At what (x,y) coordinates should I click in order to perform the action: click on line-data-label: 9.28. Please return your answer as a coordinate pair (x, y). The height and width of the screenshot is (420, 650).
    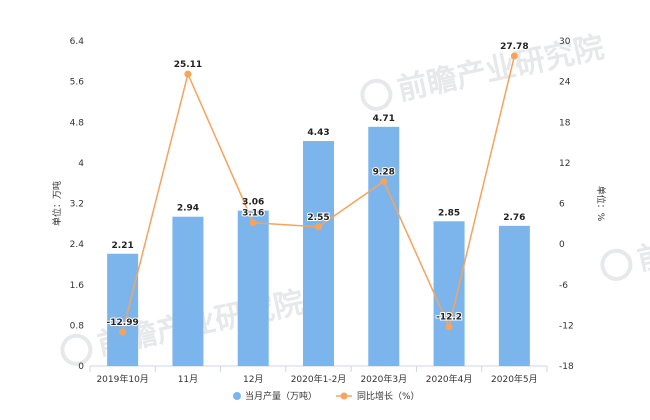
    Looking at the image, I should click on (384, 172).